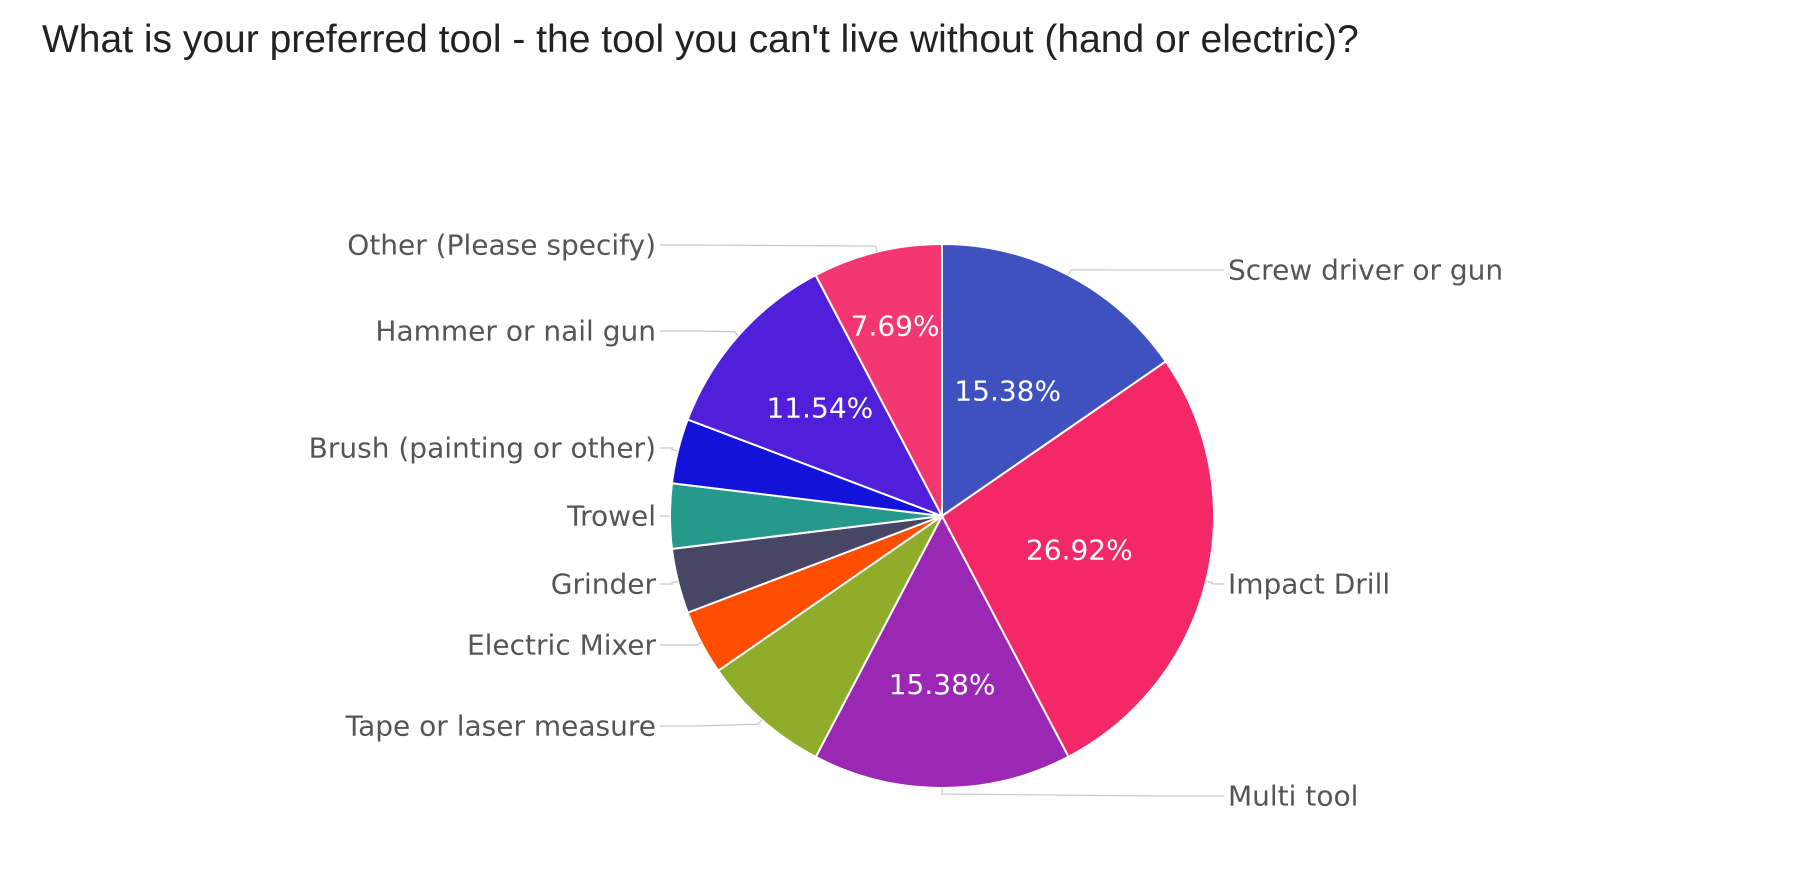 The height and width of the screenshot is (880, 1800). I want to click on leader-line-tape-or-laser-measure, so click(711, 723).